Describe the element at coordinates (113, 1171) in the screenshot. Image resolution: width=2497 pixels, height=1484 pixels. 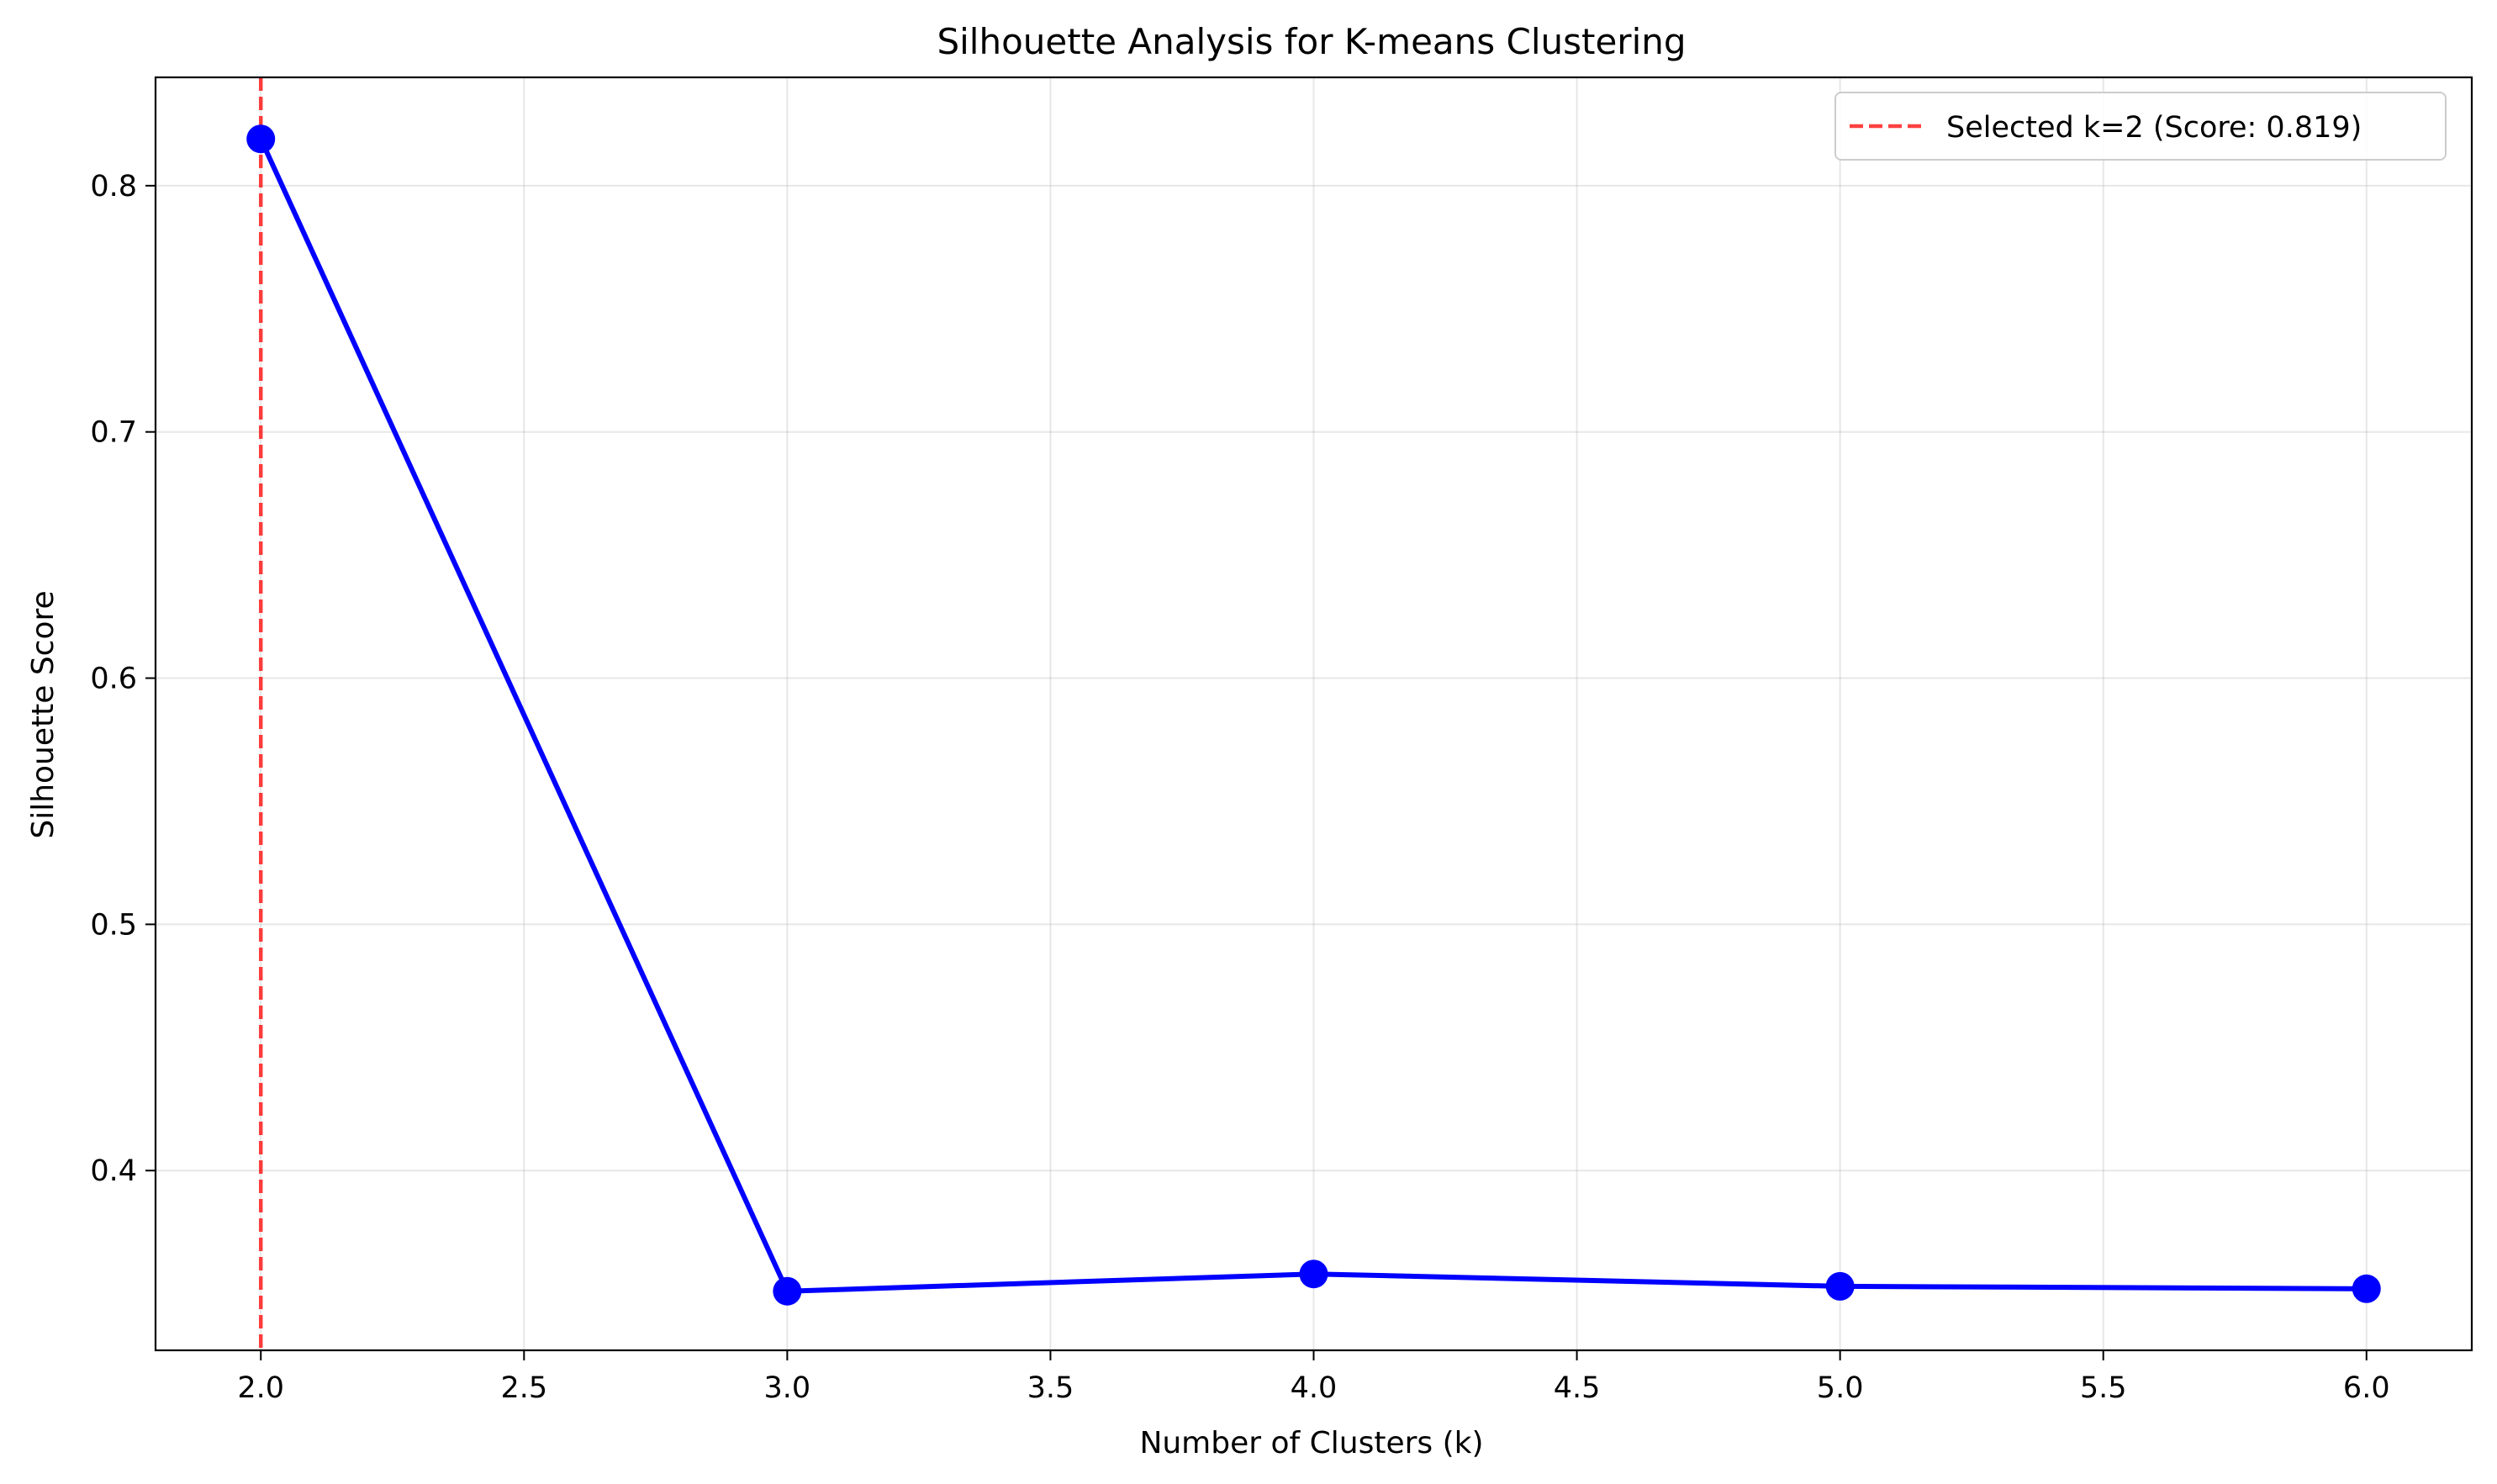
I see `y-tick-label: 0.4` at that location.